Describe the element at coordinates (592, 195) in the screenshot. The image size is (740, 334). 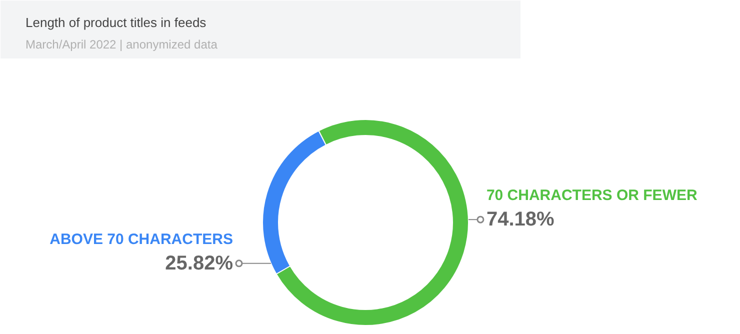
I see `slice-label: 70 CHARACTERS OR FEWER` at that location.